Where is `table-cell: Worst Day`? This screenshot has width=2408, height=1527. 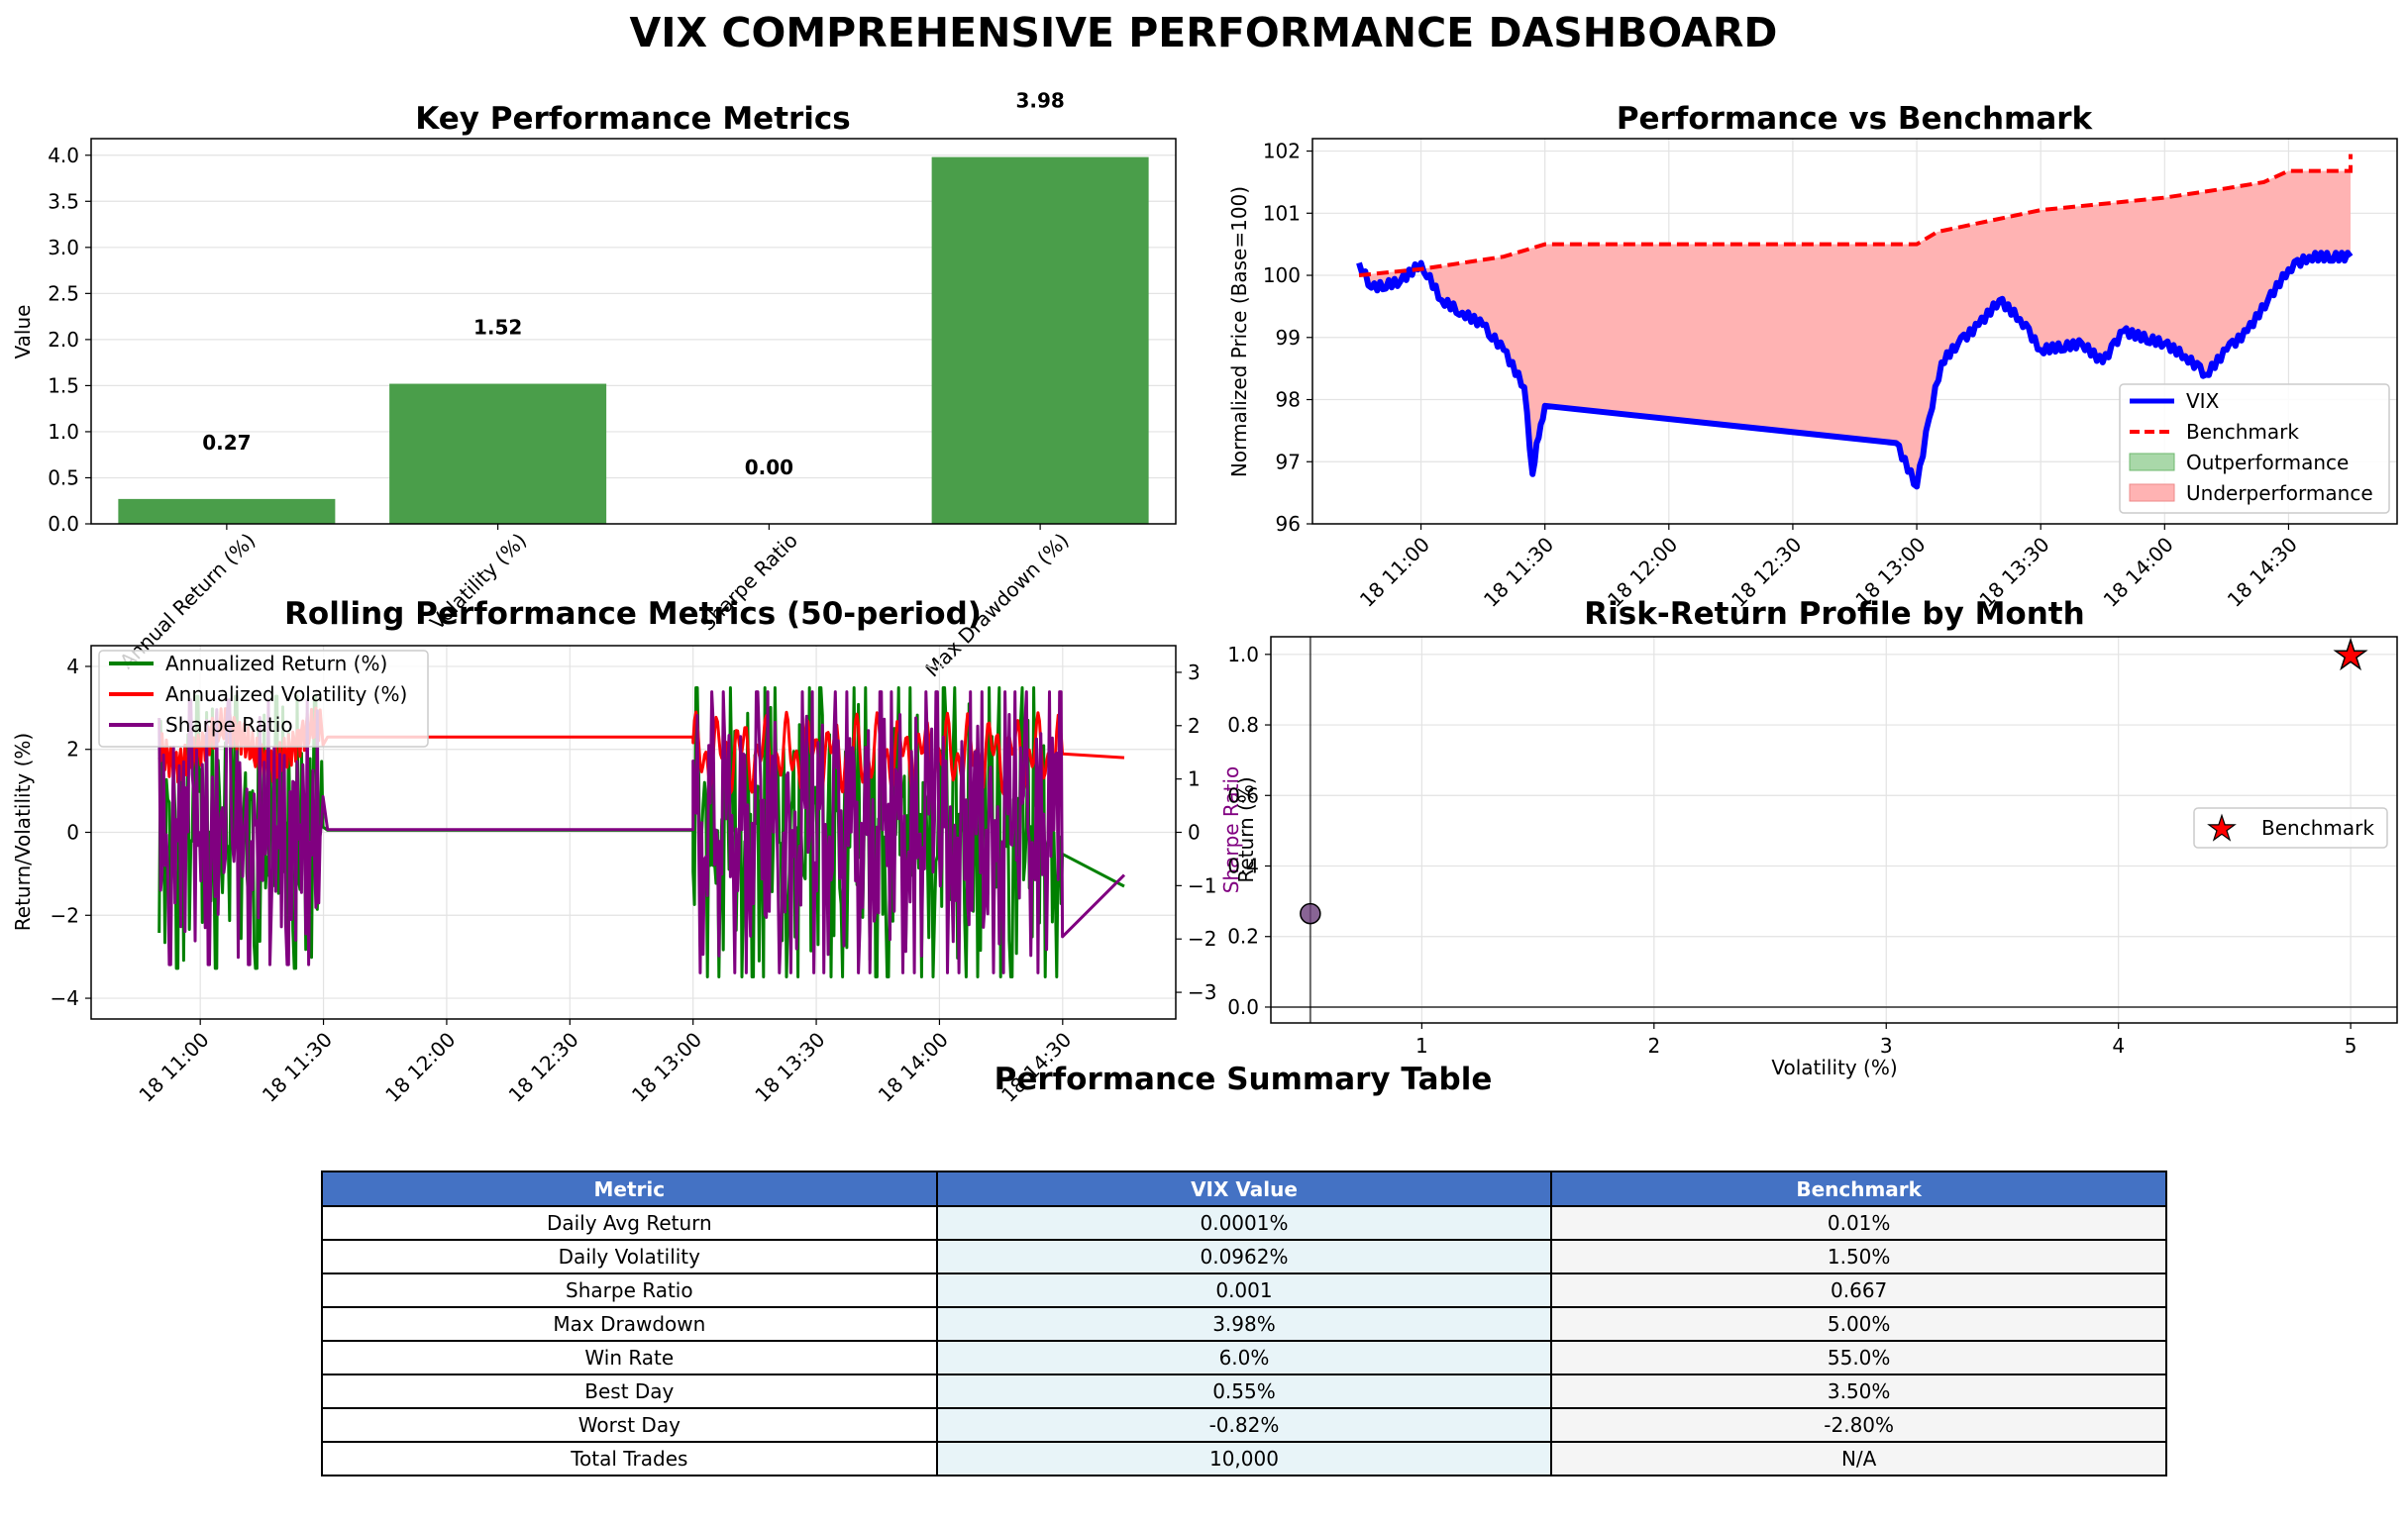 table-cell: Worst Day is located at coordinates (629, 1425).